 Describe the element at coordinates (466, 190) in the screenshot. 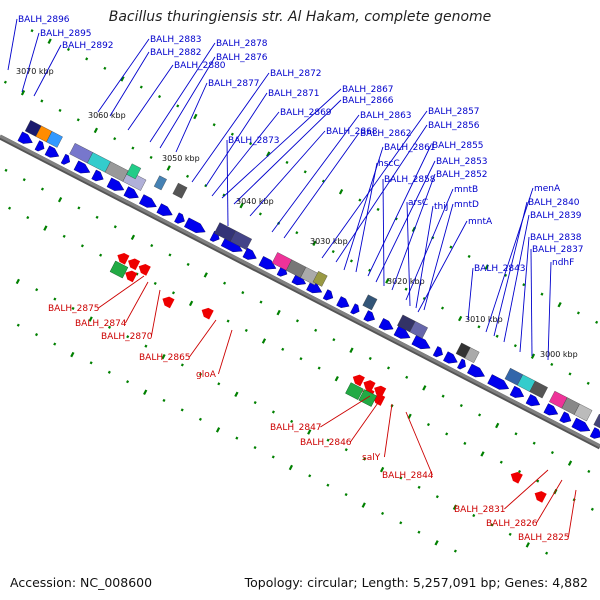

I see `forward-gene-label: mntB` at that location.